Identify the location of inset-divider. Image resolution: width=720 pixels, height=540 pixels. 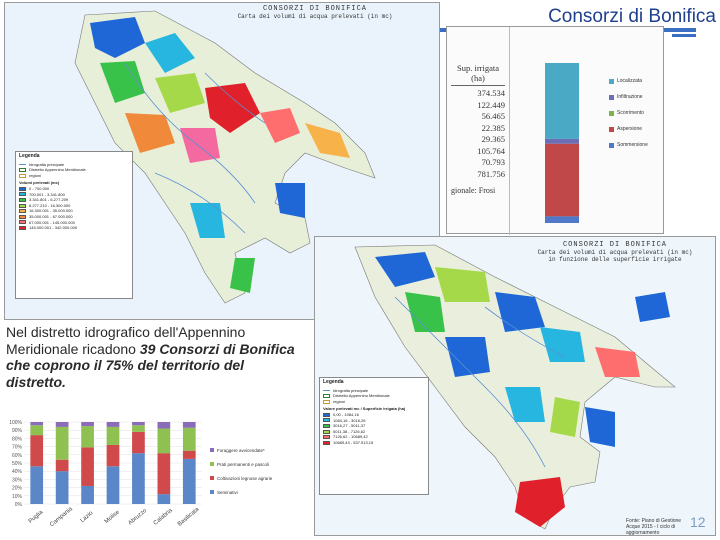
(509, 131).